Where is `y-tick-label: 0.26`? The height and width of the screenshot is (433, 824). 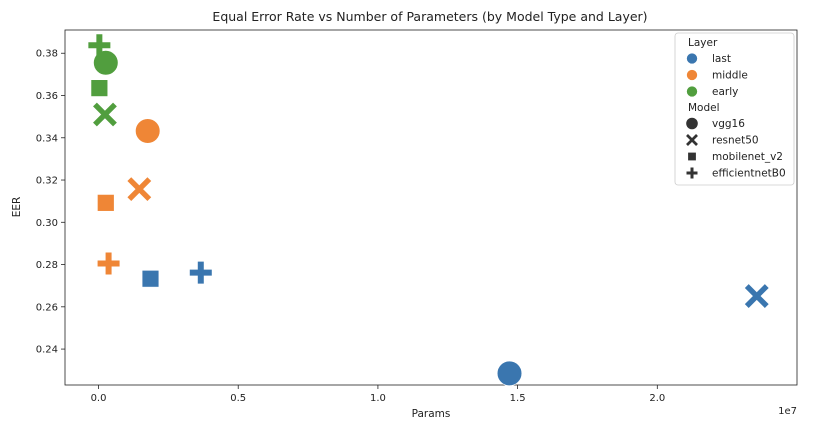
y-tick-label: 0.26 is located at coordinates (47, 307).